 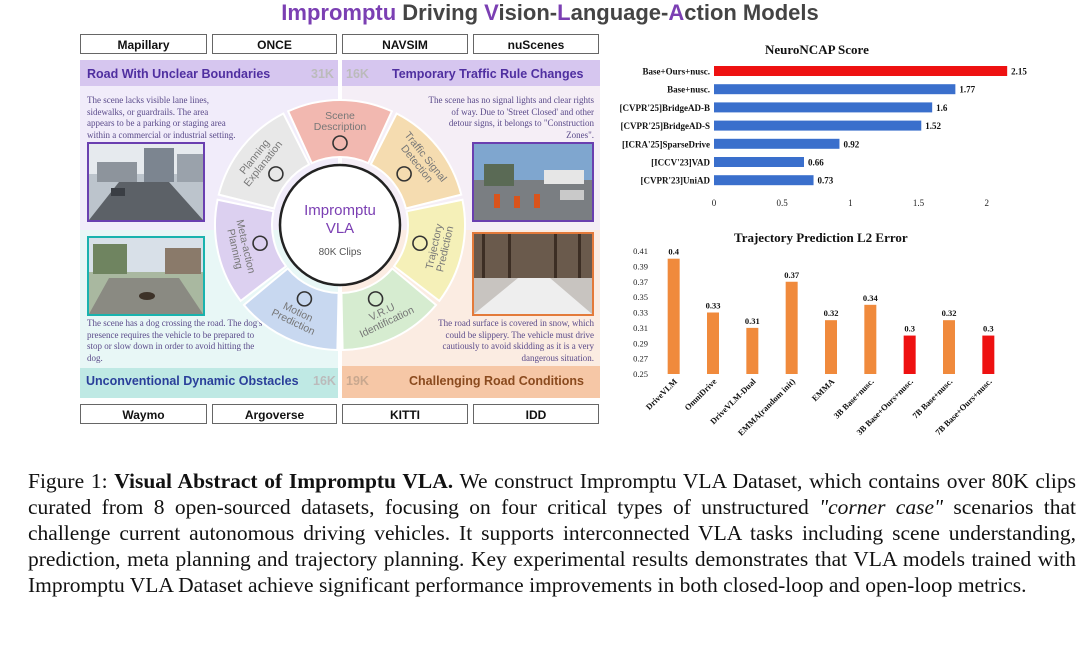 What do you see at coordinates (640, 359) in the screenshot?
I see `l2-y-tick: 0.27` at bounding box center [640, 359].